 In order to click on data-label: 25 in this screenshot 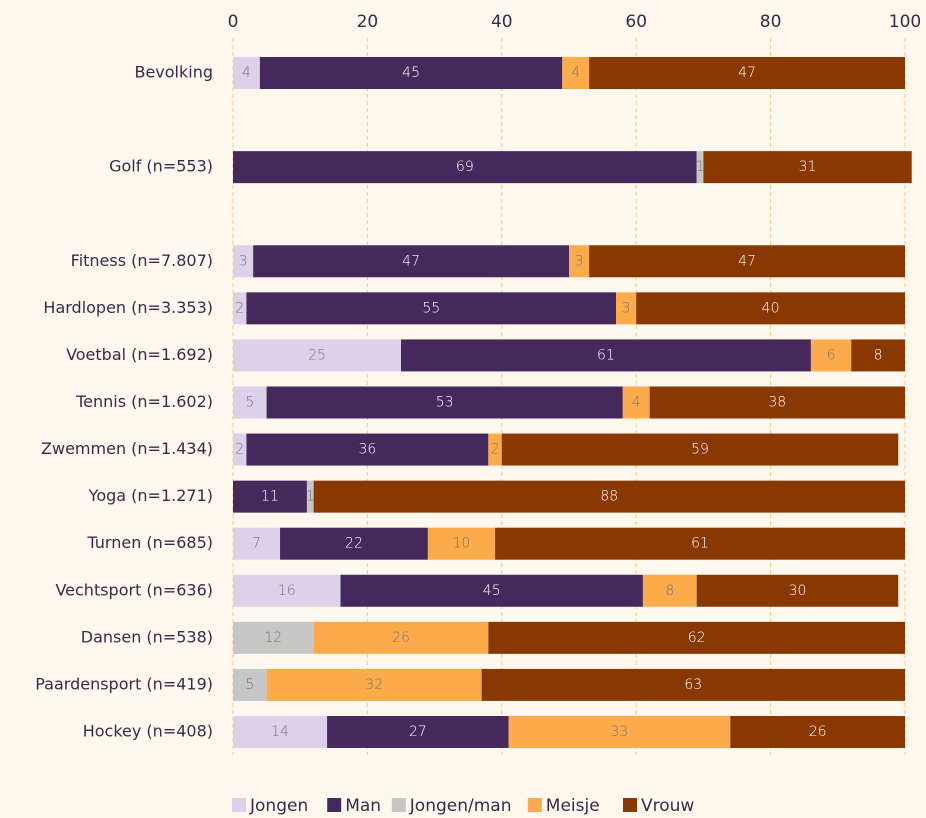, I will do `click(317, 355)`.